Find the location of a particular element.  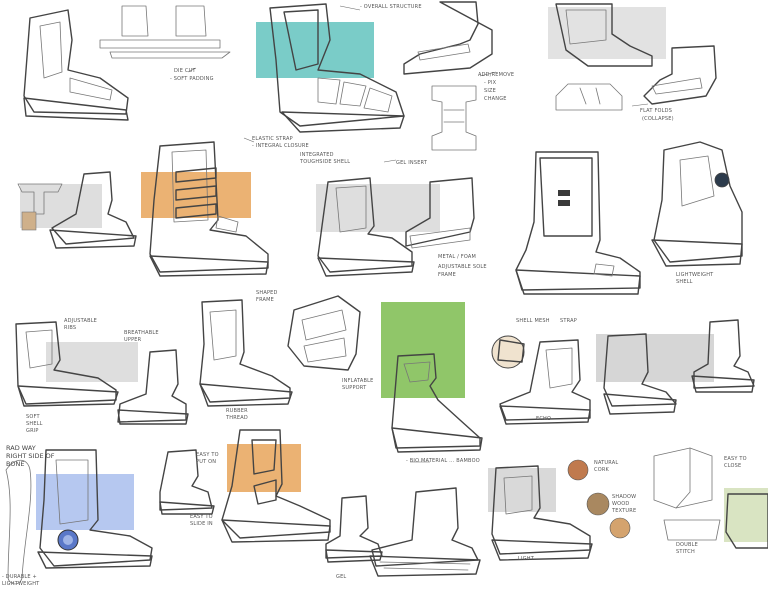

annotation-text: - PIX is located at coordinates (490, 83).